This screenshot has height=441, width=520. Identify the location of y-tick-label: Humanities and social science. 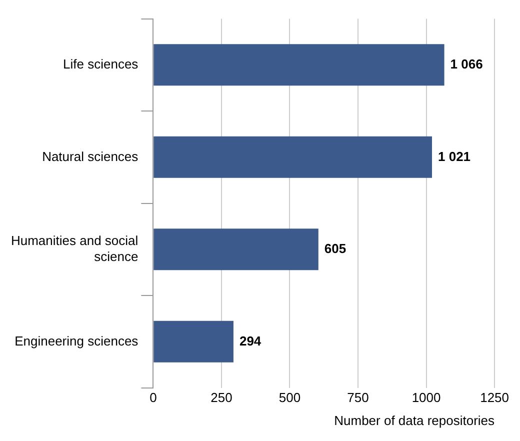
(74, 248).